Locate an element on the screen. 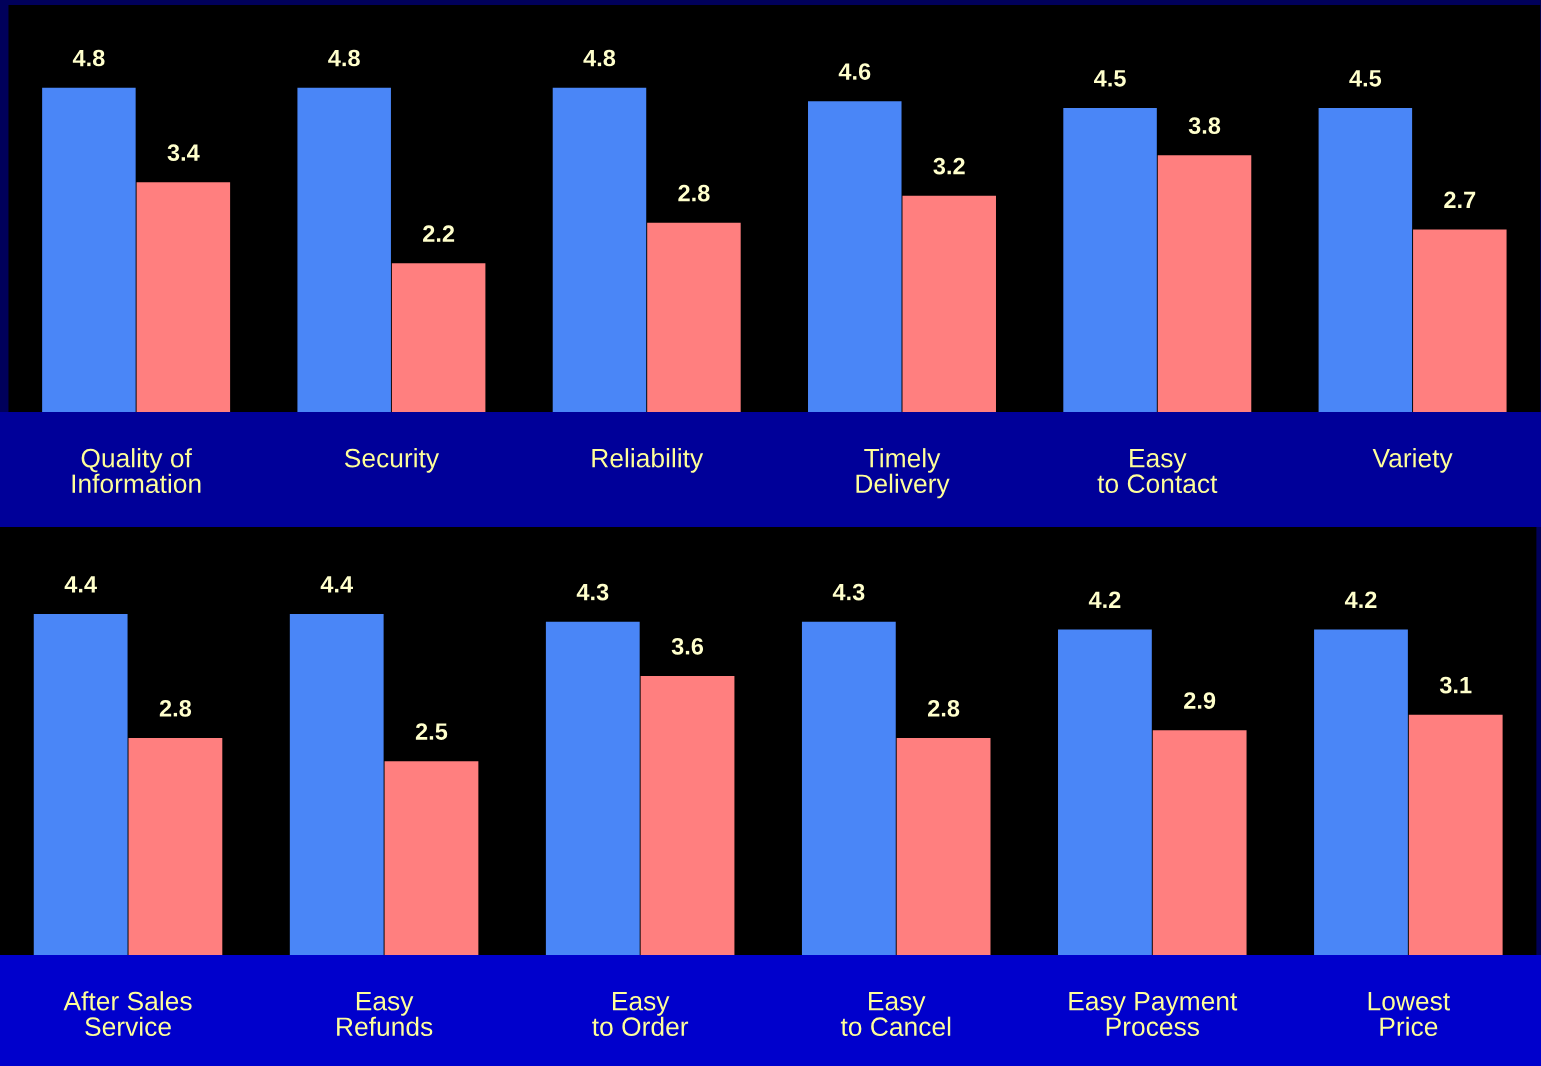 The height and width of the screenshot is (1066, 1541). data-label: 3.1 is located at coordinates (1455, 685).